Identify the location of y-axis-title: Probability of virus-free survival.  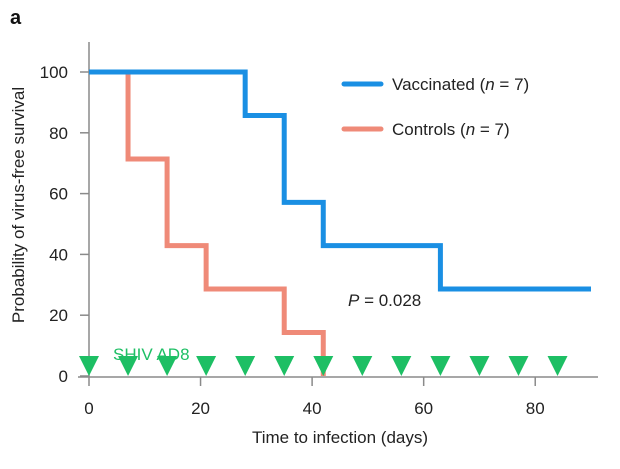
(18, 205).